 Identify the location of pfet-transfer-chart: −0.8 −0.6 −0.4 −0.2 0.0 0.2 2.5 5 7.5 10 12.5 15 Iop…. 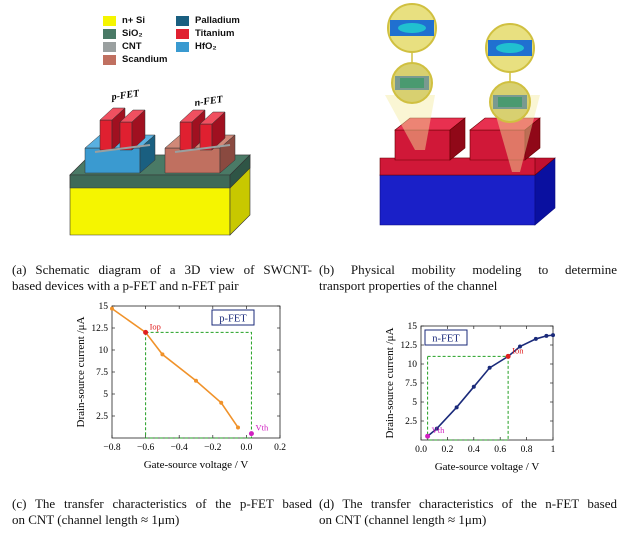
(180, 386).